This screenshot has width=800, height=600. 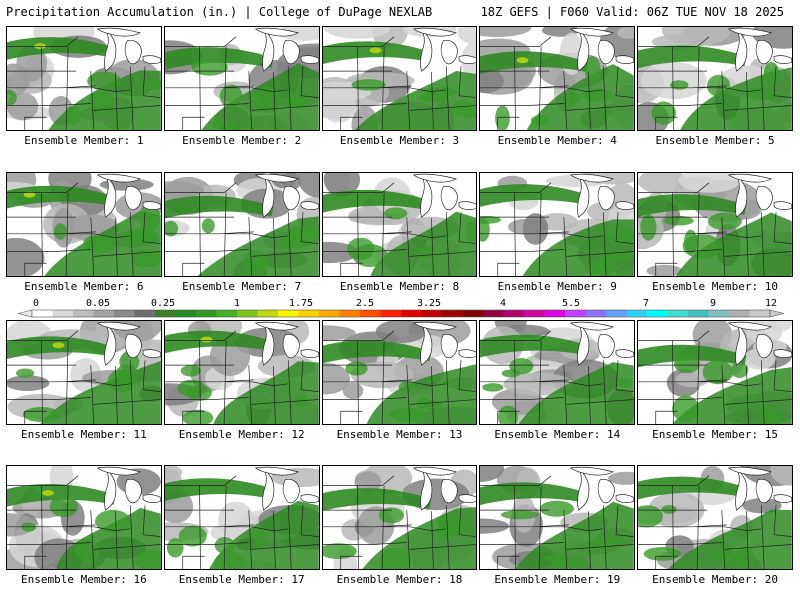 I want to click on ensemble-member-label: Ensemble Member: 19, so click(x=557, y=579).